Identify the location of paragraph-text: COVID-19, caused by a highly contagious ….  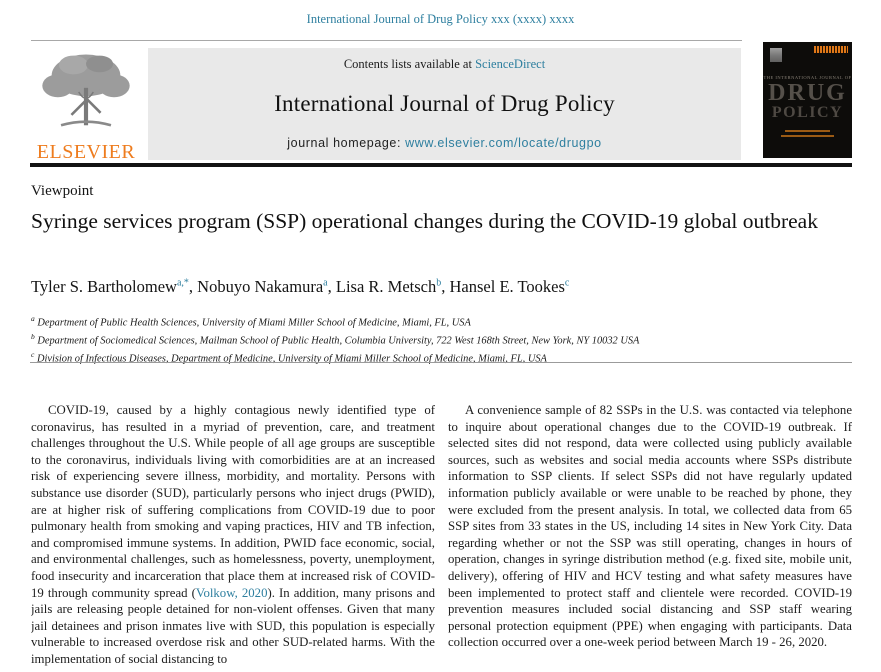
(233, 501).